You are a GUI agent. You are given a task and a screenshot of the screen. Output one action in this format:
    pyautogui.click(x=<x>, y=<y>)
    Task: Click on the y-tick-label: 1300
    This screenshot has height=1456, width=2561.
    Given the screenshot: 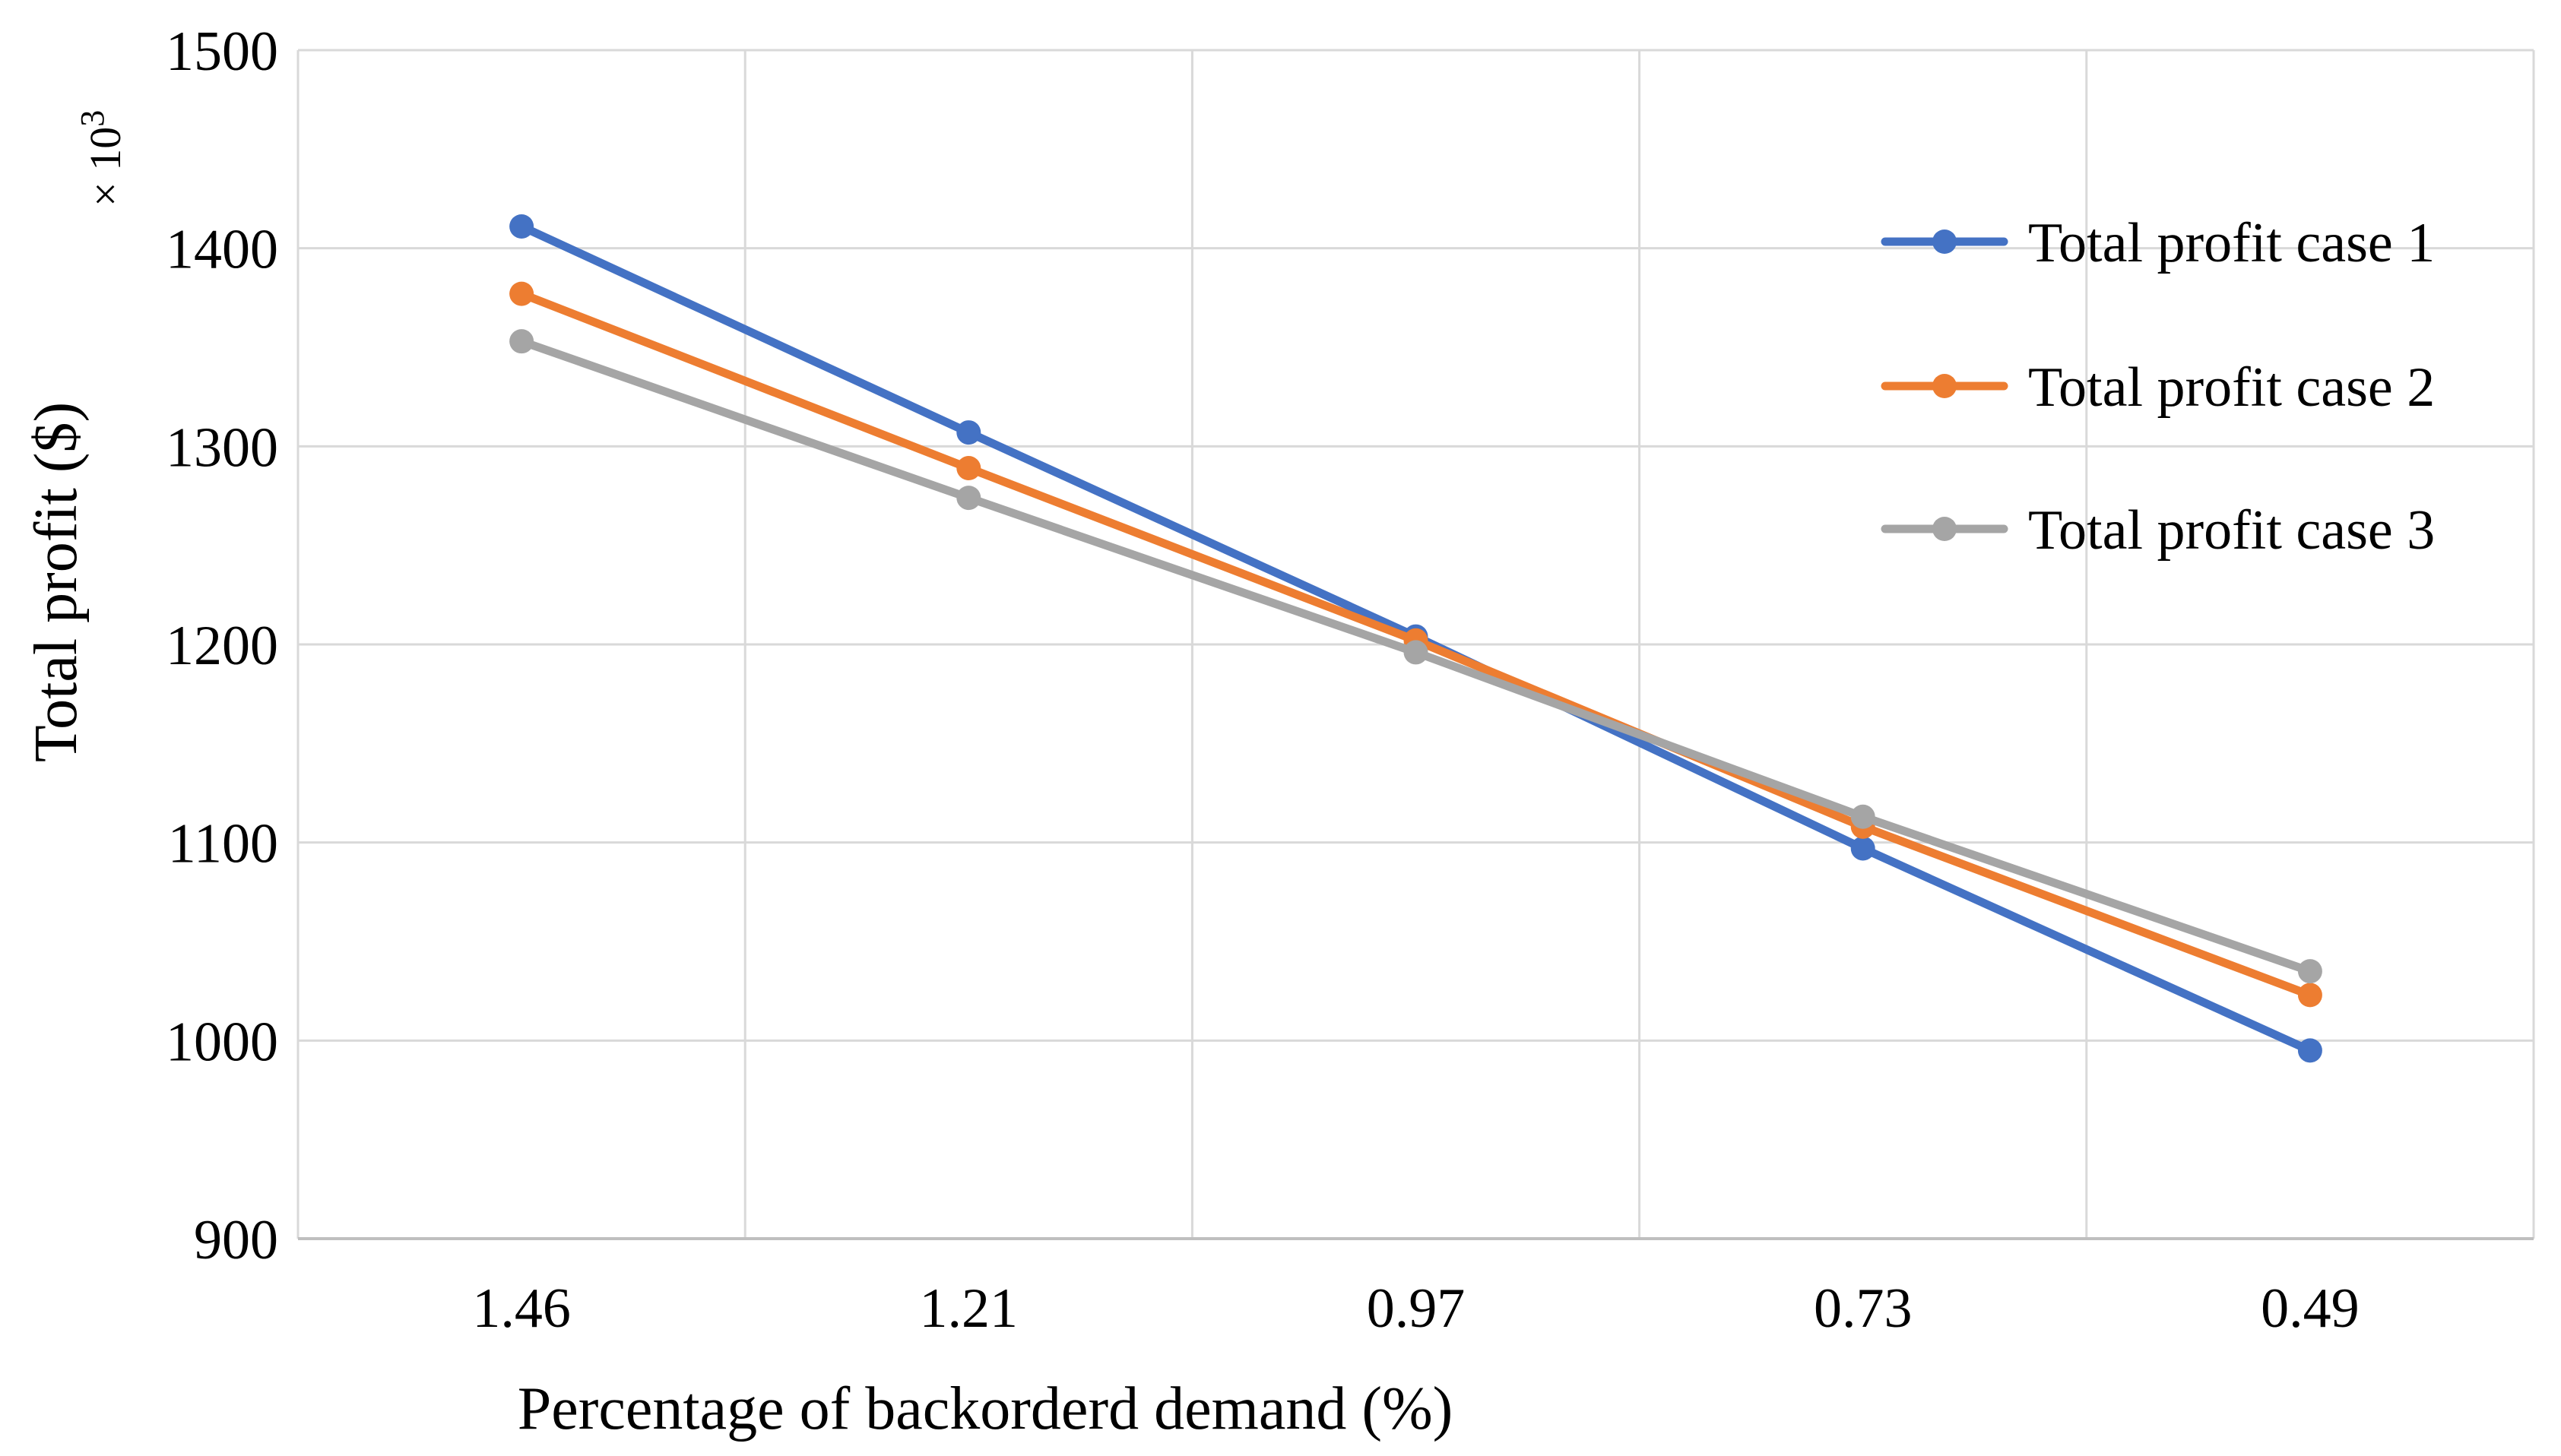 What is the action you would take?
    pyautogui.click(x=222, y=448)
    